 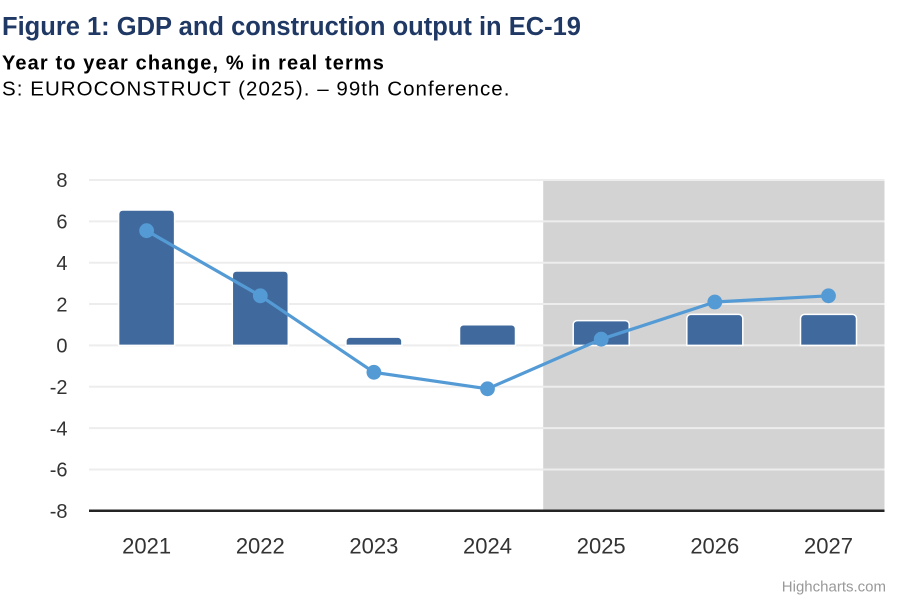 I want to click on svg-text: -6, so click(x=59, y=471).